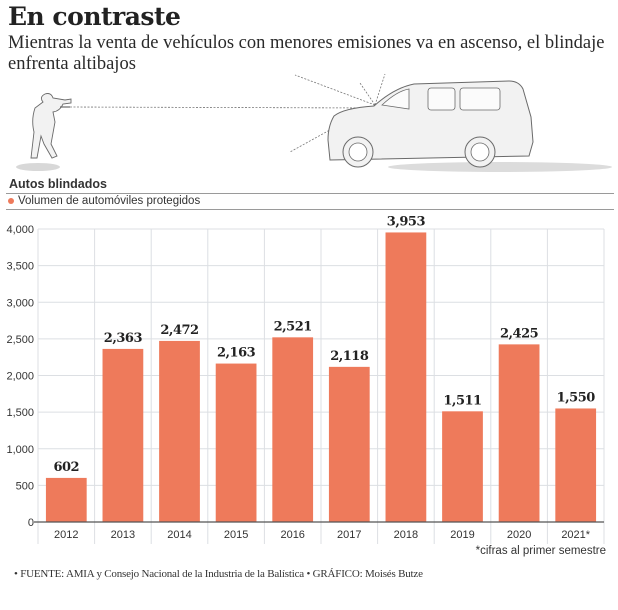  I want to click on x-tick-label: 2014, so click(179, 535).